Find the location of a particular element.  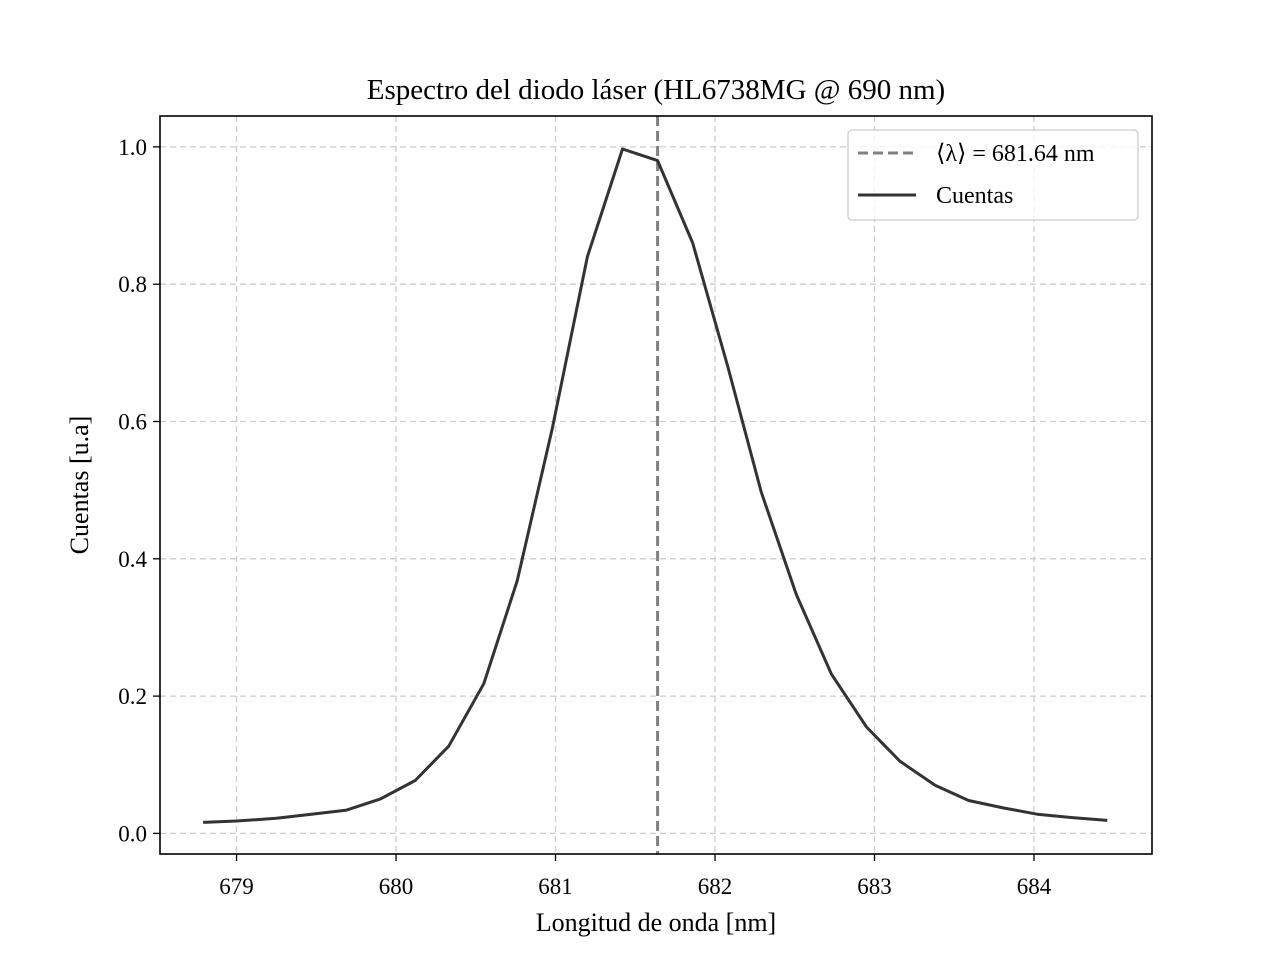

legend-box is located at coordinates (993, 175).